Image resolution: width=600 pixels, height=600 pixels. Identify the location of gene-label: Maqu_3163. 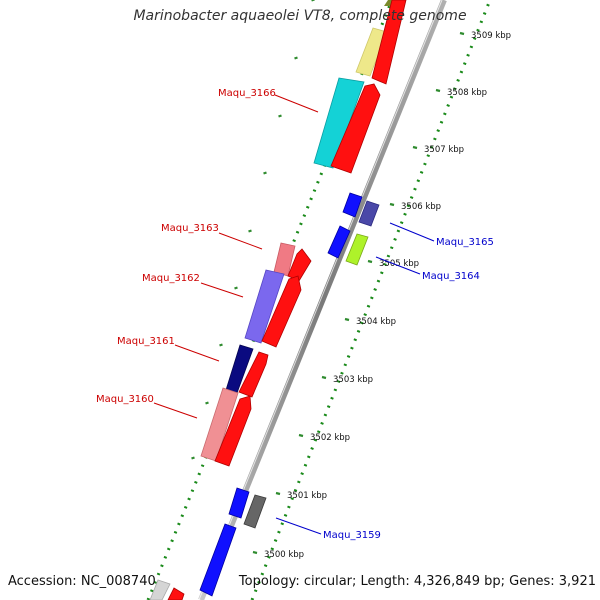
(190, 228).